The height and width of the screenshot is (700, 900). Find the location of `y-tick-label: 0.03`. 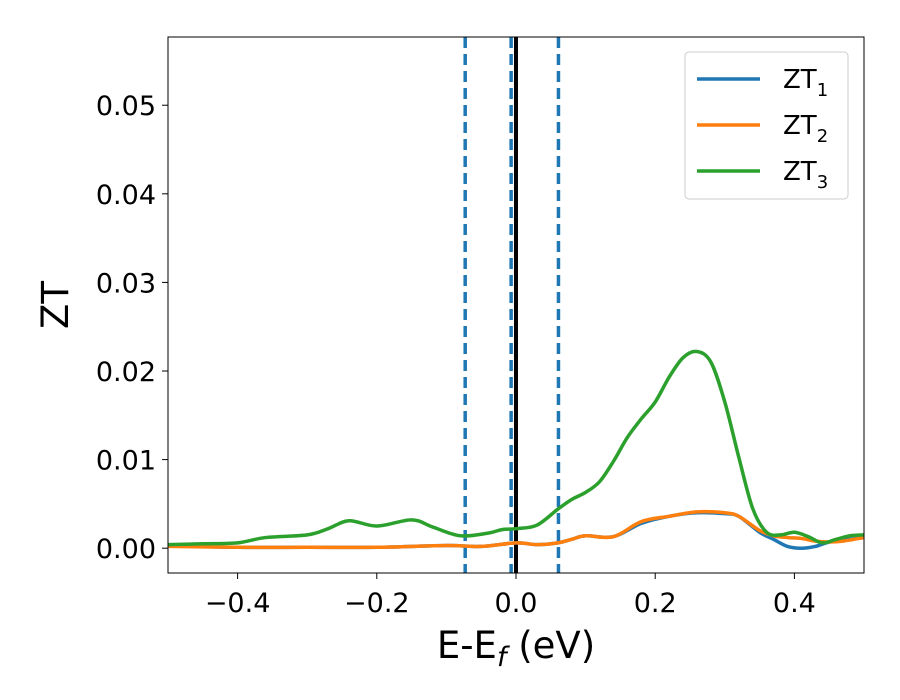

y-tick-label: 0.03 is located at coordinates (126, 283).